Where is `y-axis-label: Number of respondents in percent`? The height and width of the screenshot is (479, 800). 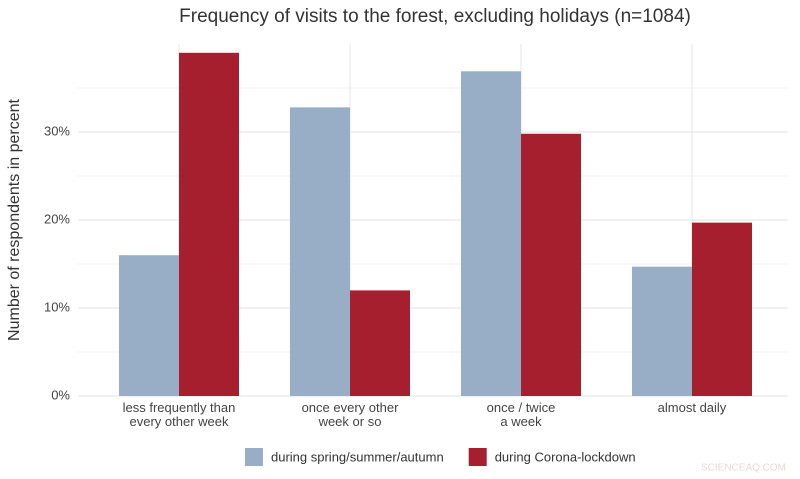 y-axis-label: Number of respondents in percent is located at coordinates (14, 219).